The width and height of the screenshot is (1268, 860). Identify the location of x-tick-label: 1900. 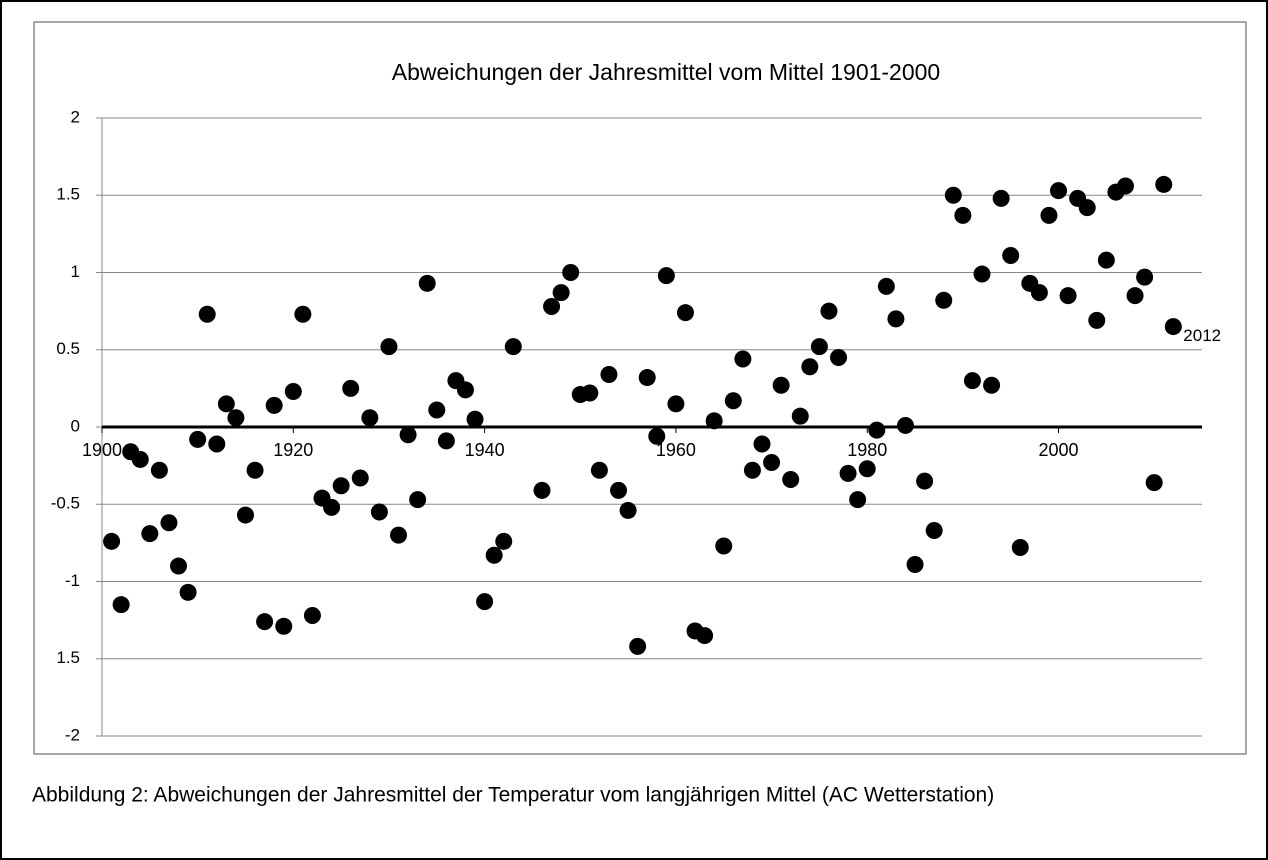
(102, 450).